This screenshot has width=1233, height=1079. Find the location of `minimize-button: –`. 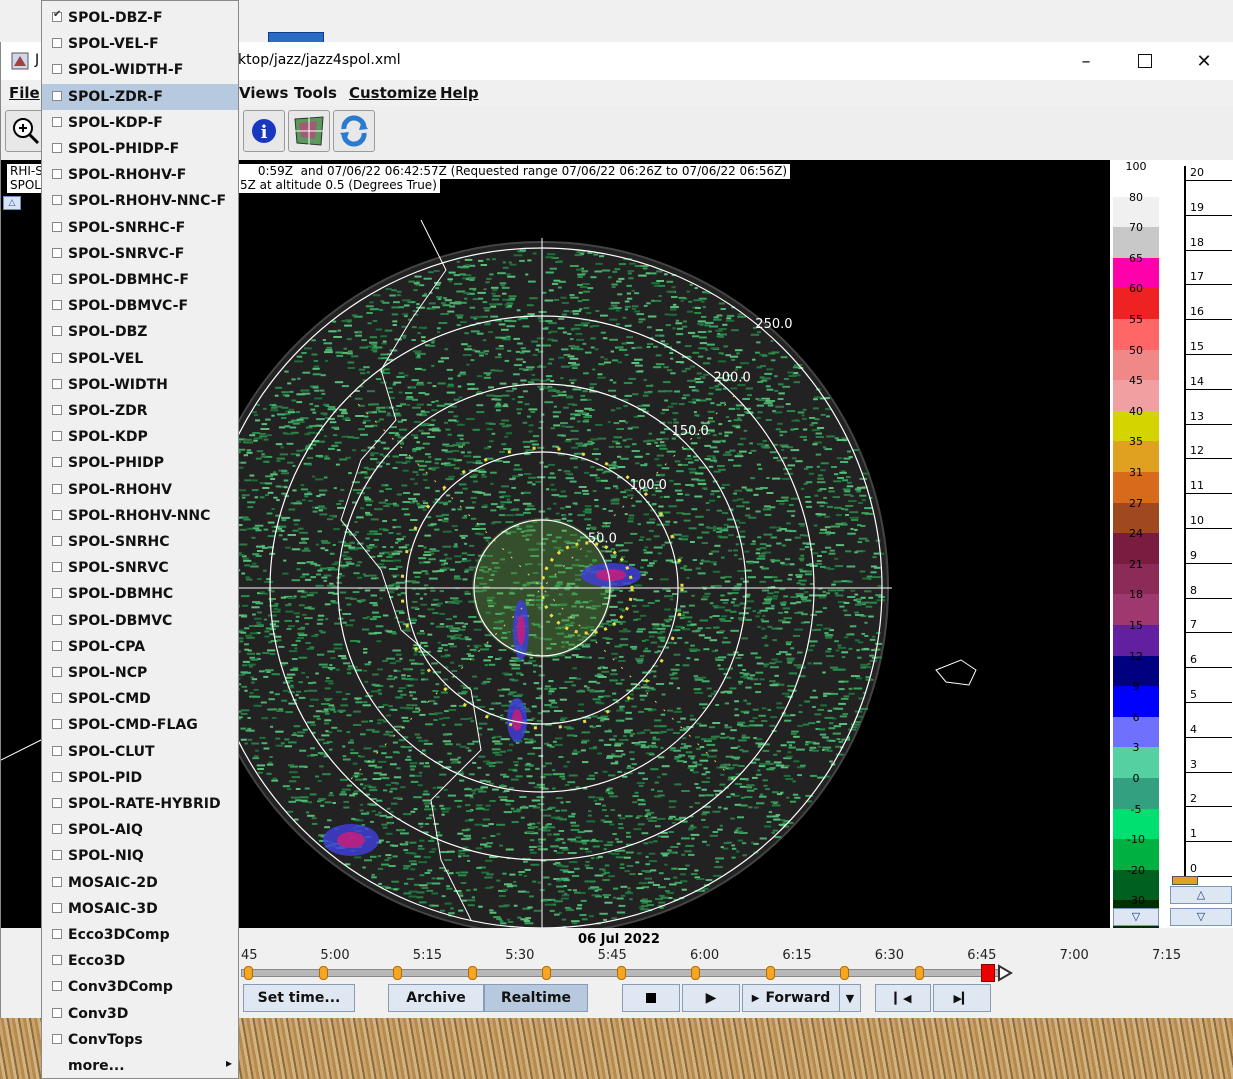

minimize-button: – is located at coordinates (1086, 61).